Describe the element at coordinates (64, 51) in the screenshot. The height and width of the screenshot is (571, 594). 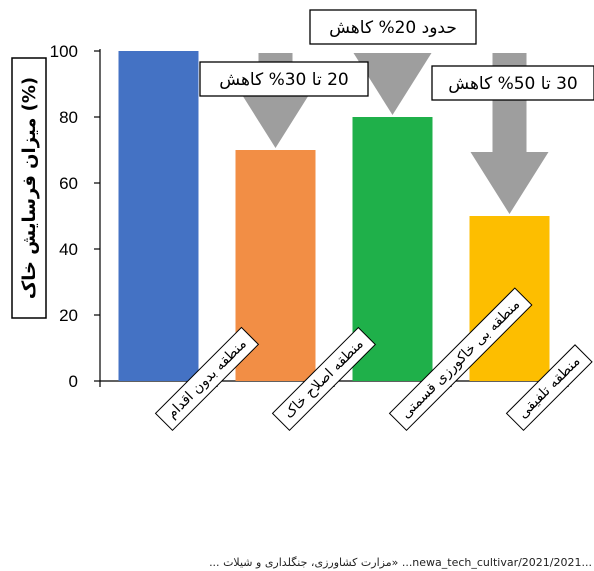
I see `y-tick-label: 100` at that location.